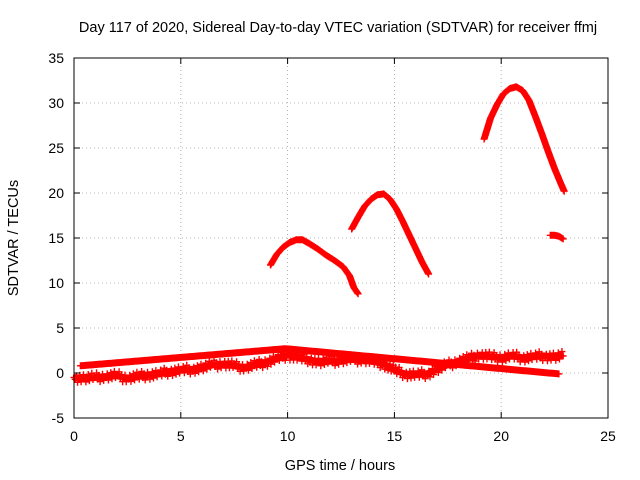 The width and height of the screenshot is (640, 480). I want to click on y-tick-label: 15, so click(56, 238).